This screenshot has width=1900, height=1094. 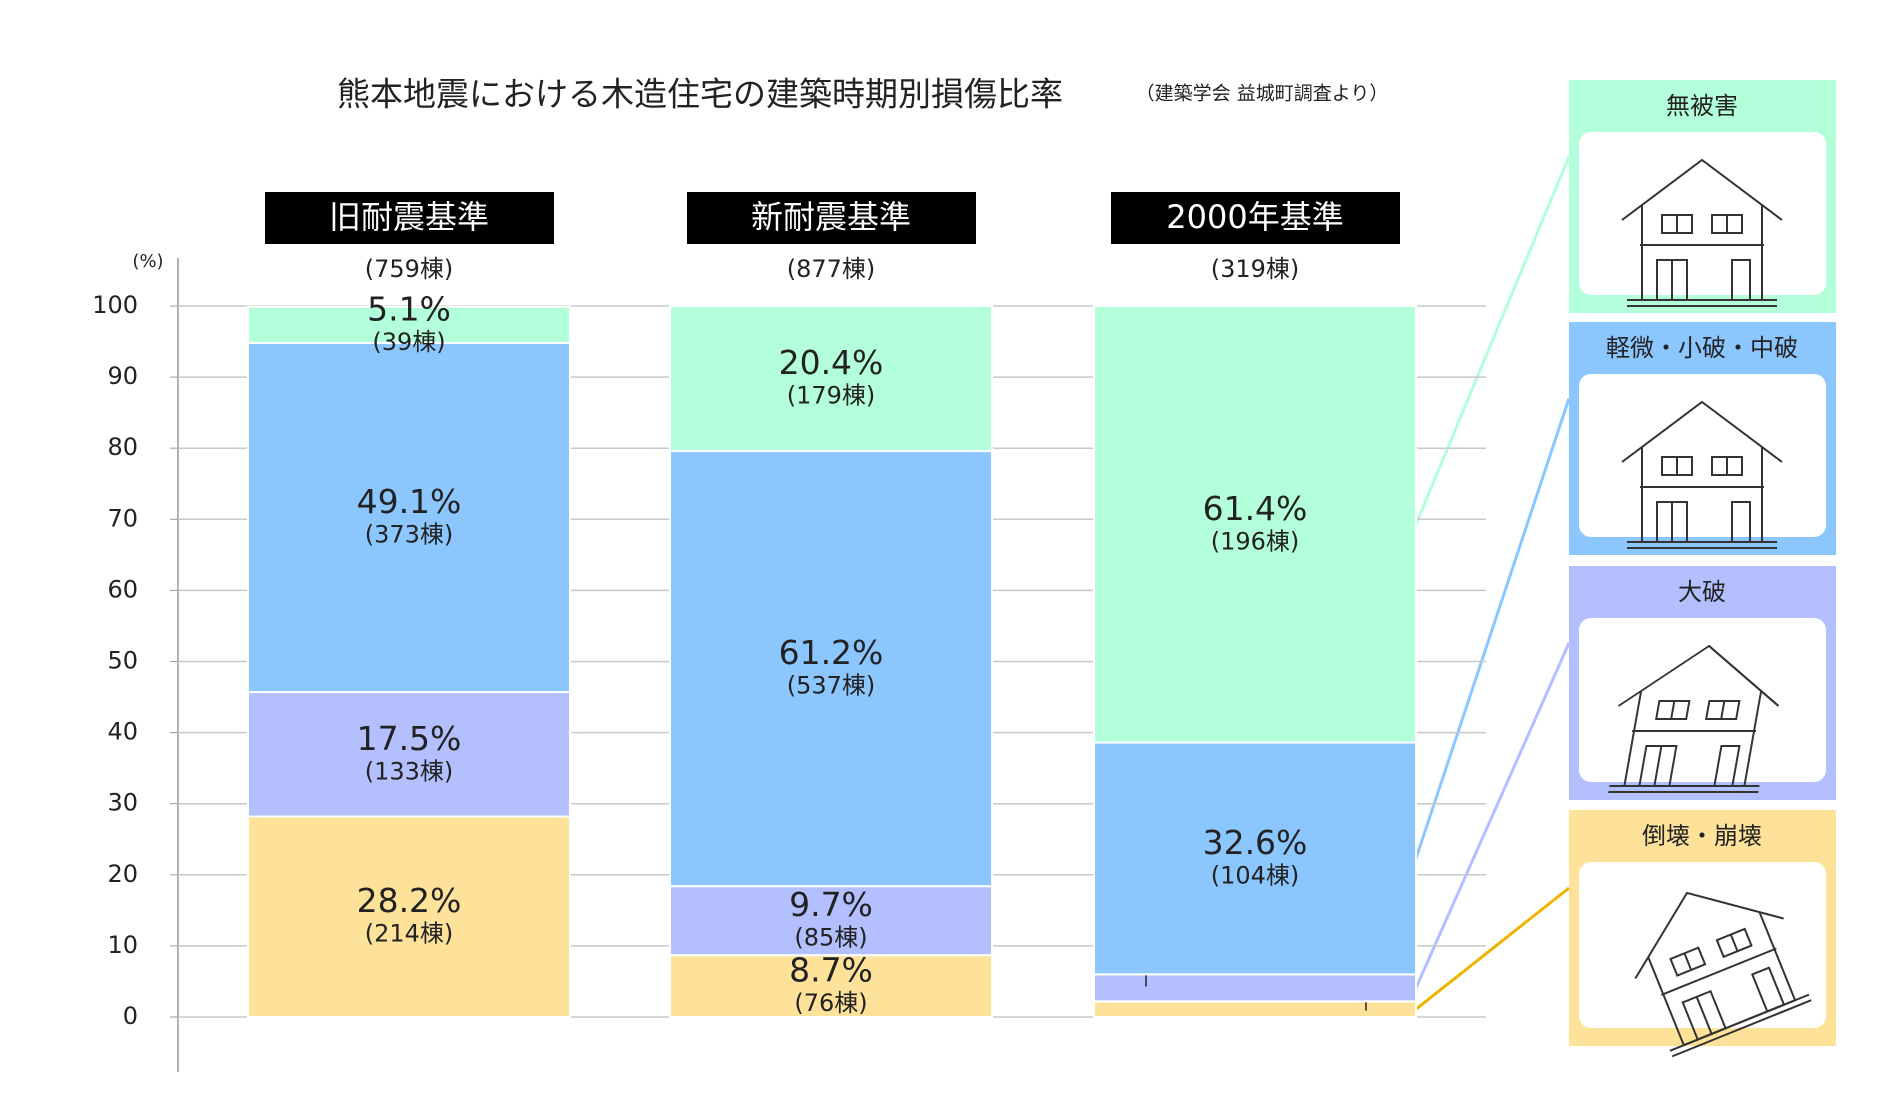 What do you see at coordinates (409, 535) in the screenshot?
I see `count-label: (373棟)` at bounding box center [409, 535].